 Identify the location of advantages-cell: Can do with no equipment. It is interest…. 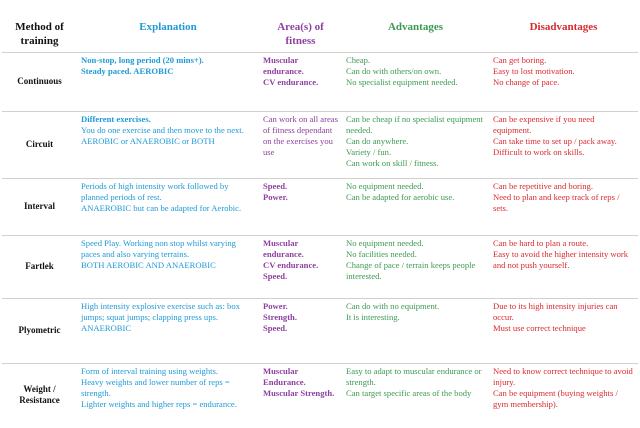
(415, 331).